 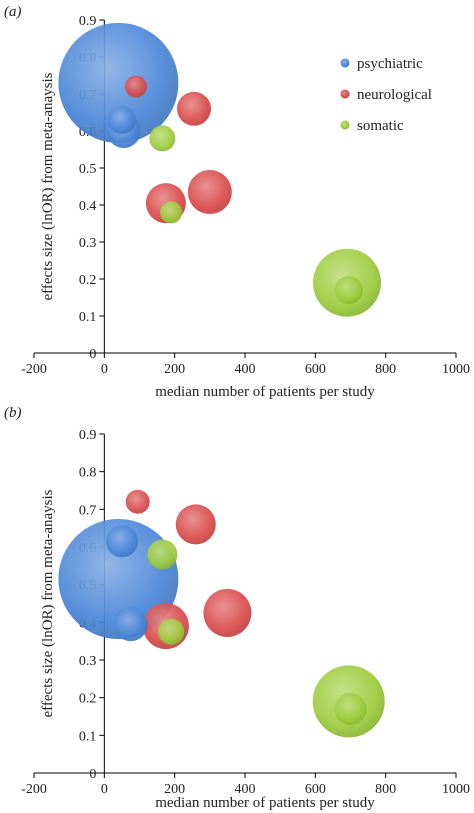 What do you see at coordinates (345, 94) in the screenshot?
I see `legend-marker-neurological` at bounding box center [345, 94].